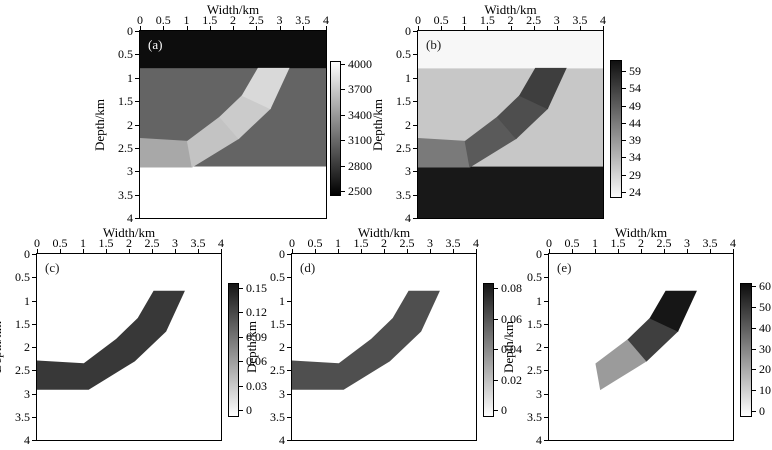 Image resolution: width=772 pixels, height=450 pixels. Describe the element at coordinates (539, 347) in the screenshot. I see `y-tick-label-e-4: 2` at that location.